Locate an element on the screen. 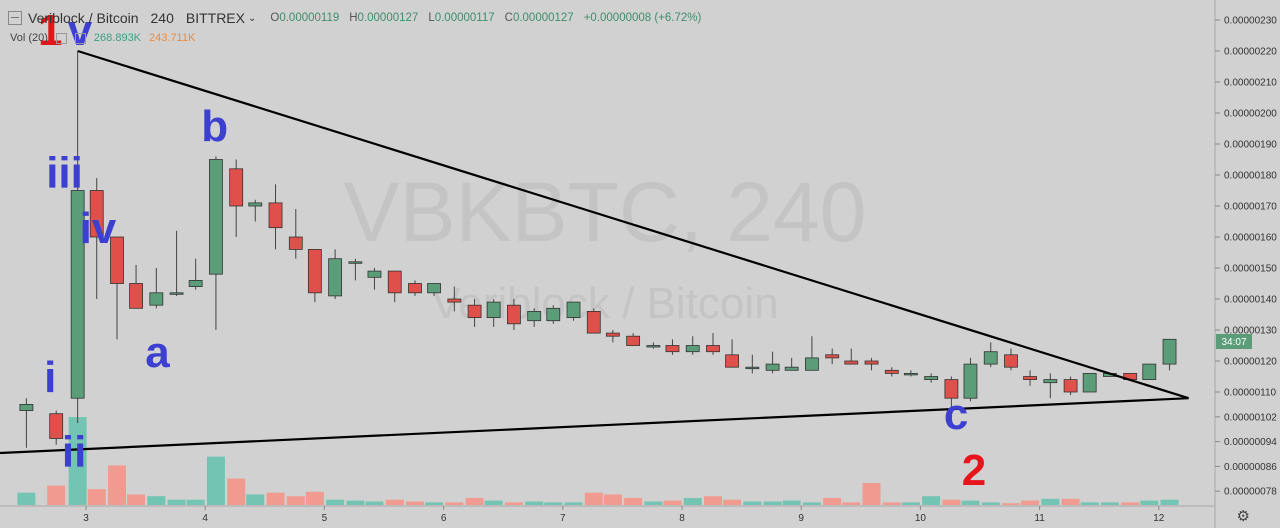 This screenshot has height=528, width=1280. volume-label: Vol (20) is located at coordinates (29, 38).